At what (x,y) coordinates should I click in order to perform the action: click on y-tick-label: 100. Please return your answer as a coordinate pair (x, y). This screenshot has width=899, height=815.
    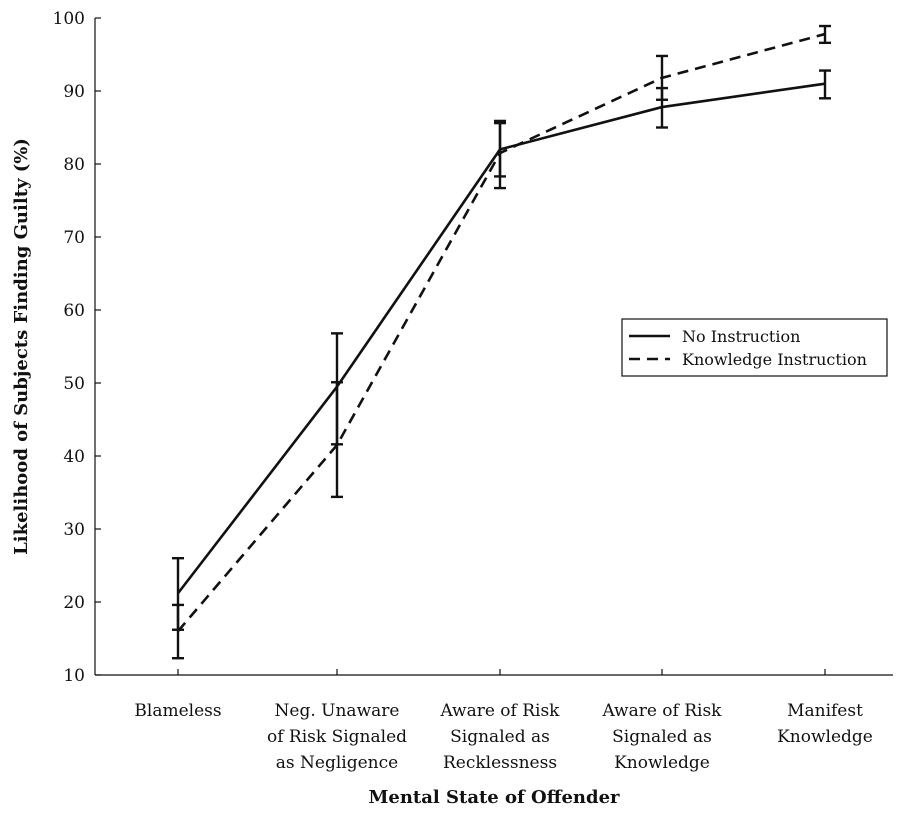
    Looking at the image, I should click on (69, 19).